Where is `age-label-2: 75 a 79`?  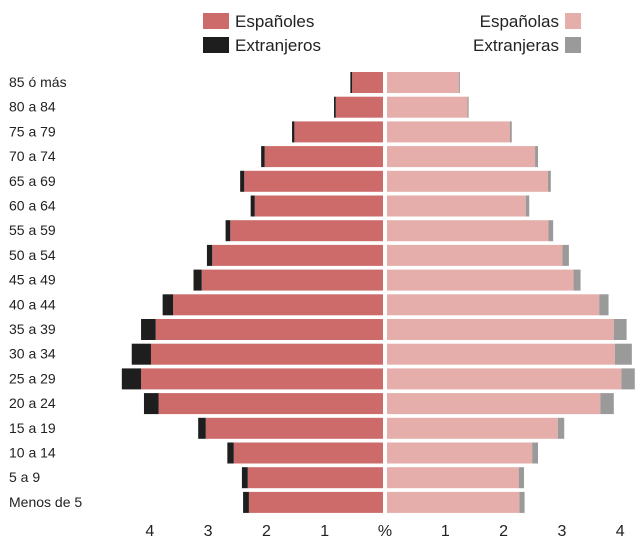 age-label-2: 75 a 79 is located at coordinates (32, 131).